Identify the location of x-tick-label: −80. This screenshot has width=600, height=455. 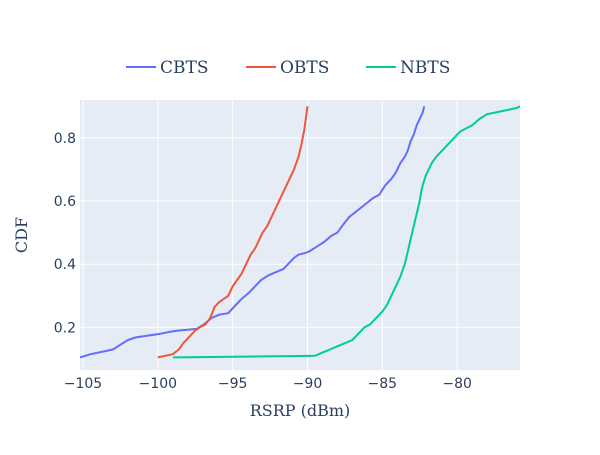
(457, 384).